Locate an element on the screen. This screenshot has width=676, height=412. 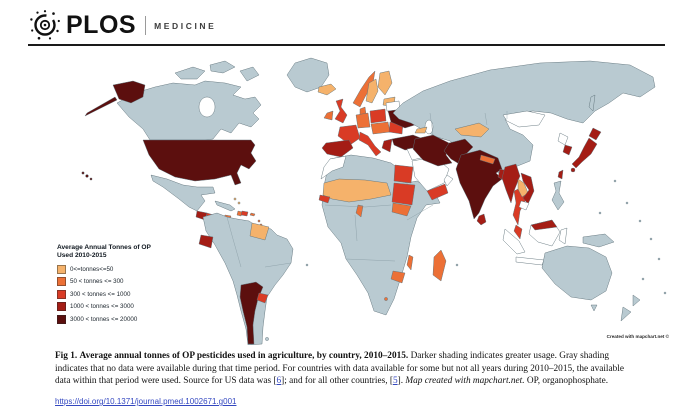
legend-title-line1: Average Annual Tonnes of OP is located at coordinates (104, 247).